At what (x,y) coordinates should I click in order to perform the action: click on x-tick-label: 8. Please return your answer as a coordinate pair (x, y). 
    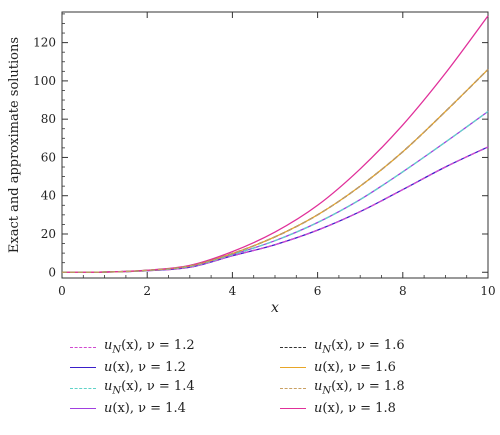
    Looking at the image, I should click on (403, 291).